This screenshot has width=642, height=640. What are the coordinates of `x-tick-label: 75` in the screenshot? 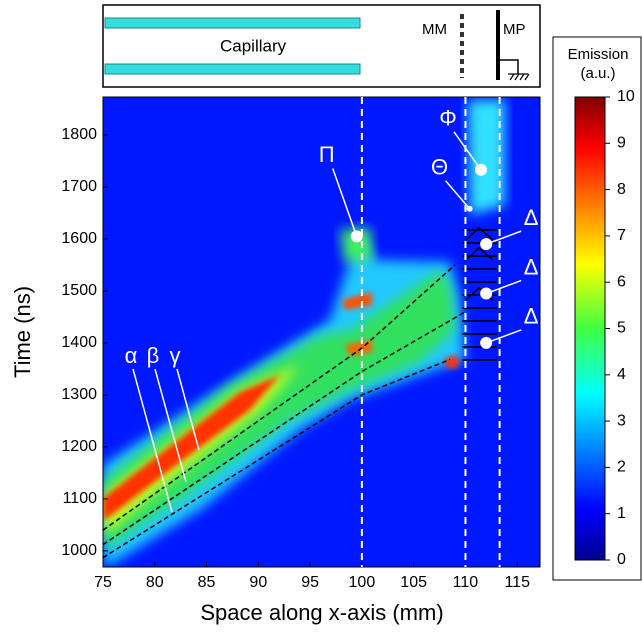 It's located at (103, 582).